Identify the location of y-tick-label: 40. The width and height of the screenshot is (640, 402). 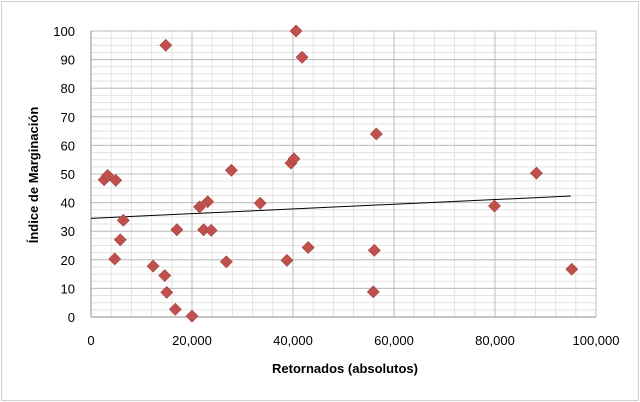
(68, 203).